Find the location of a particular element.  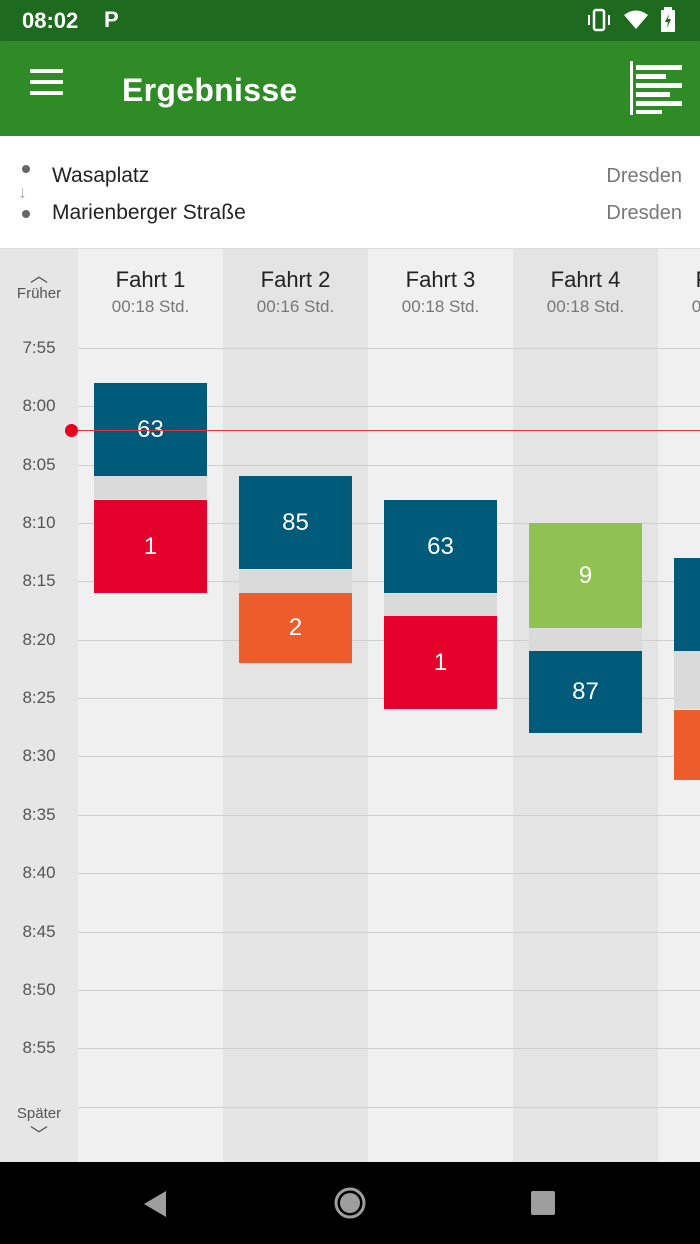

trip-leg-block: 85 is located at coordinates (295, 522).